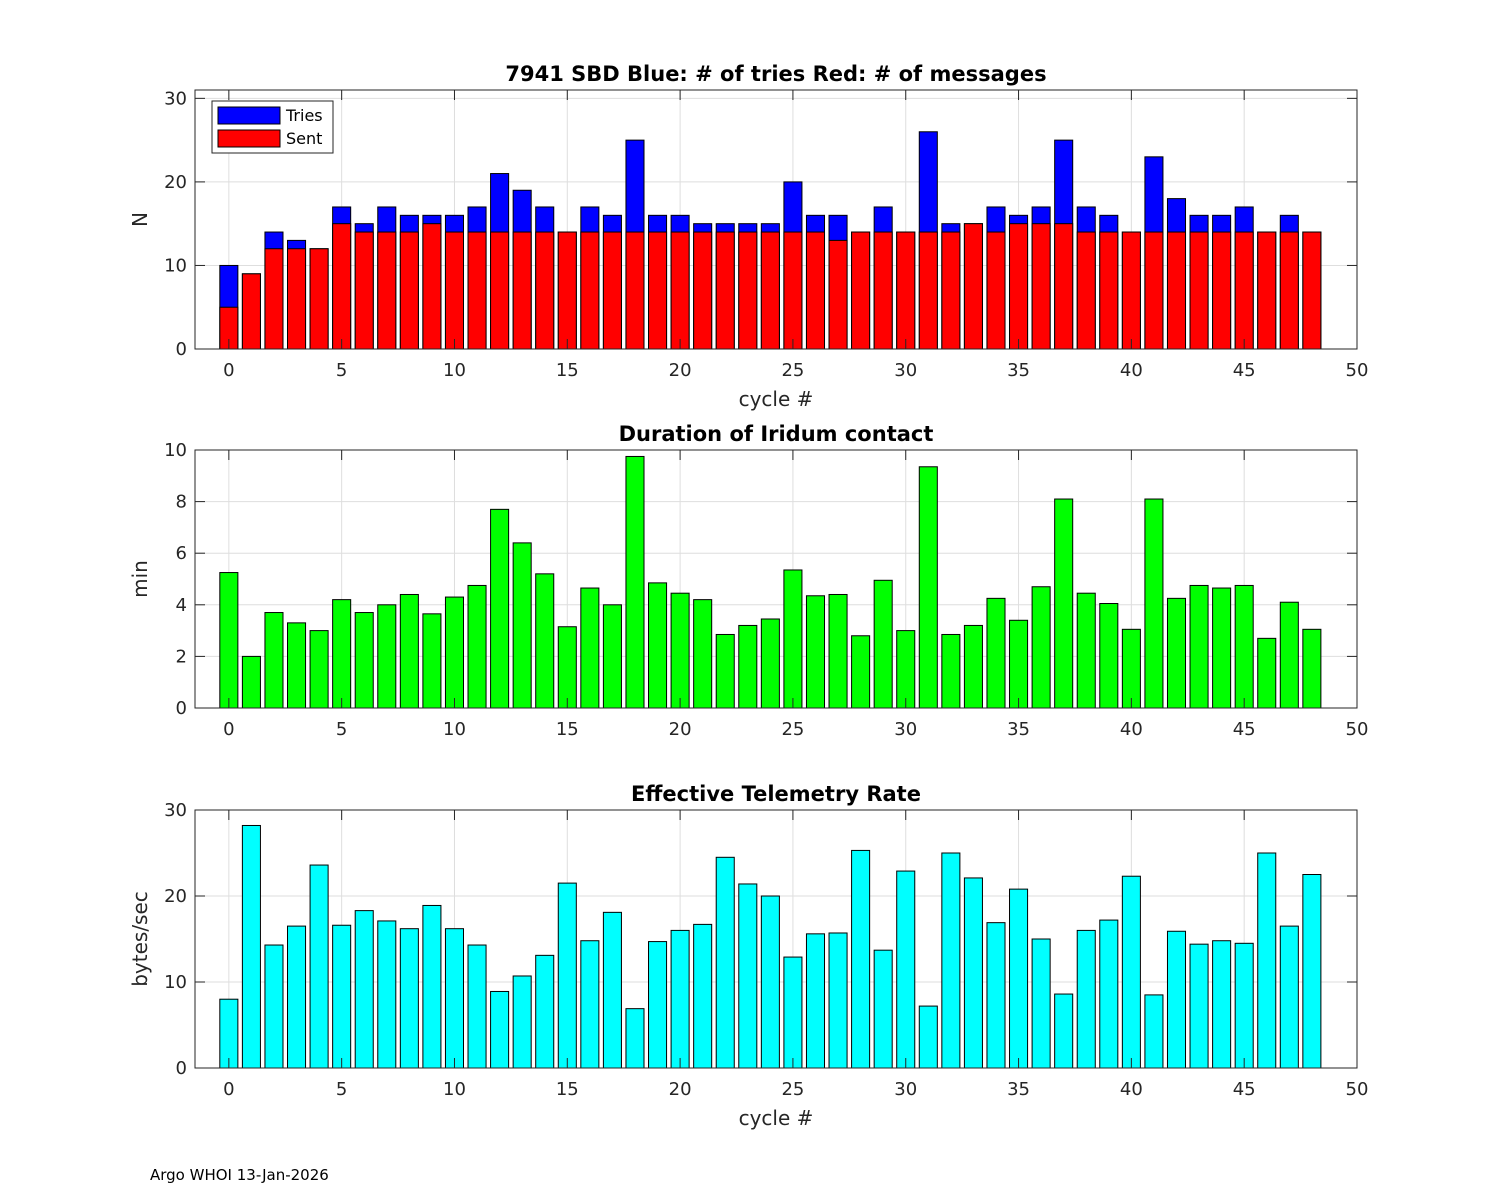 Image resolution: width=1500 pixels, height=1200 pixels. What do you see at coordinates (140, 219) in the screenshot?
I see `panel1-y-axis-label: N` at bounding box center [140, 219].